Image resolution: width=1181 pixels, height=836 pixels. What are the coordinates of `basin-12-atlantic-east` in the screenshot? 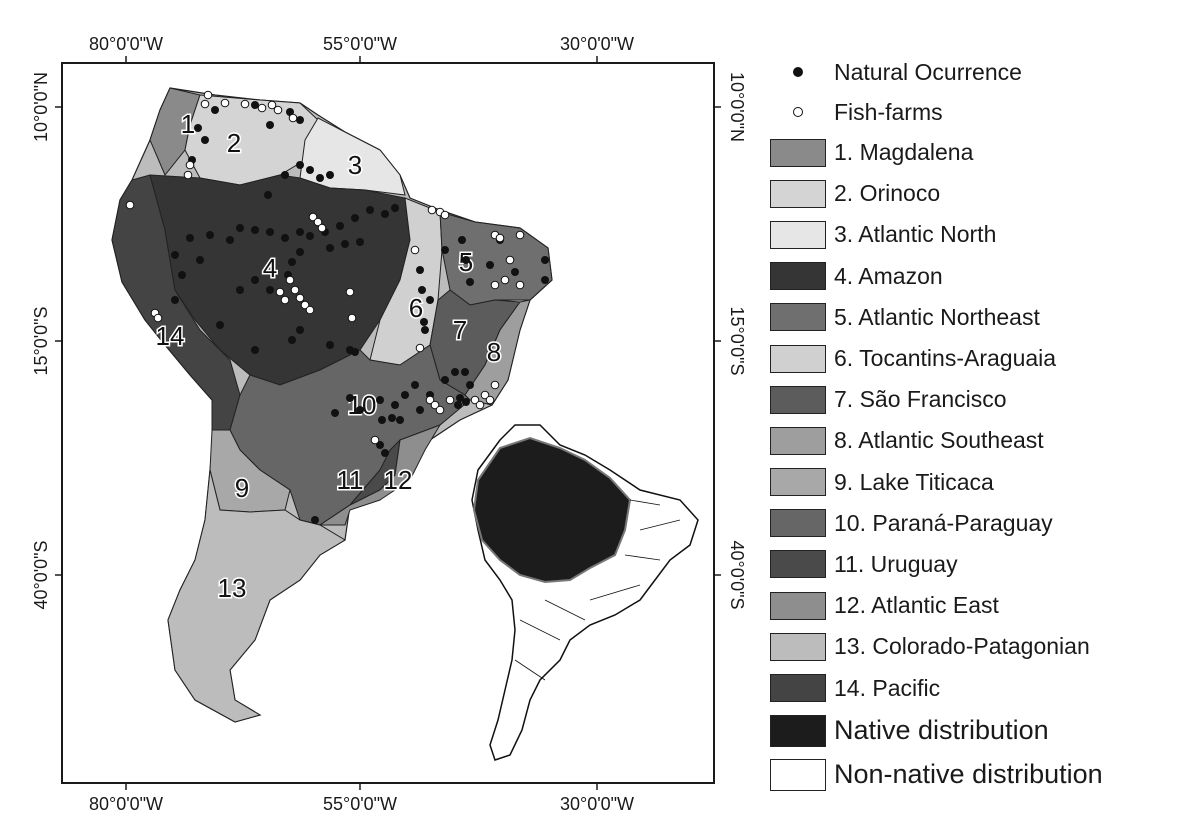 It's located at (380, 475).